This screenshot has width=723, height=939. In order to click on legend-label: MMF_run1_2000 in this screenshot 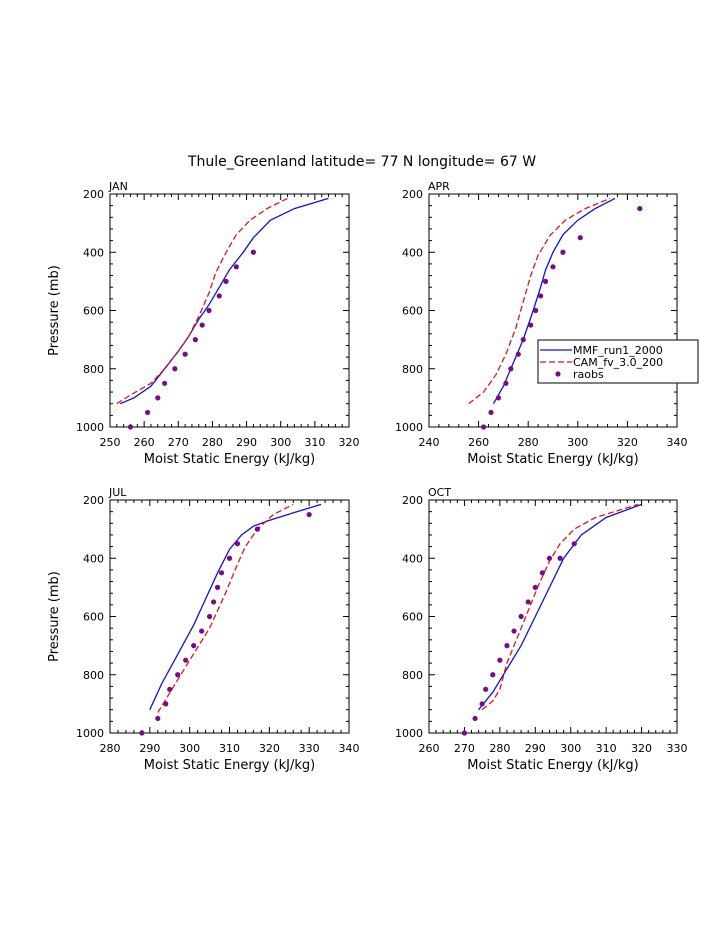, I will do `click(618, 350)`.